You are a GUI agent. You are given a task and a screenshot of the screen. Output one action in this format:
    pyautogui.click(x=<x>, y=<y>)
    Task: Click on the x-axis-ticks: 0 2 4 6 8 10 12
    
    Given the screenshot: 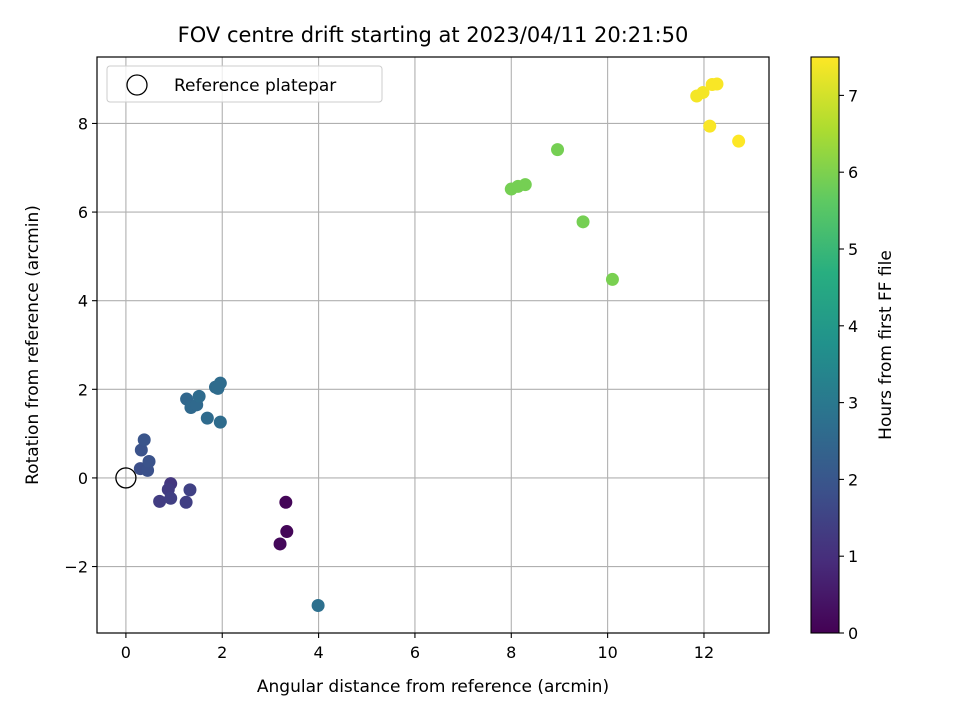 What is the action you would take?
    pyautogui.click(x=417, y=647)
    